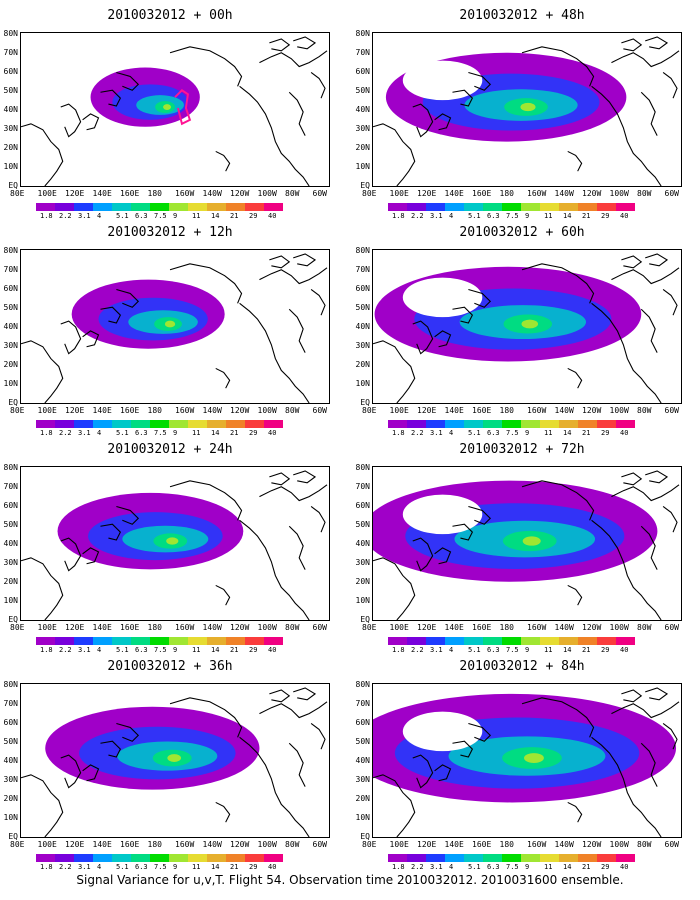  I want to click on latitude-label: 30N, so click(362, 345).